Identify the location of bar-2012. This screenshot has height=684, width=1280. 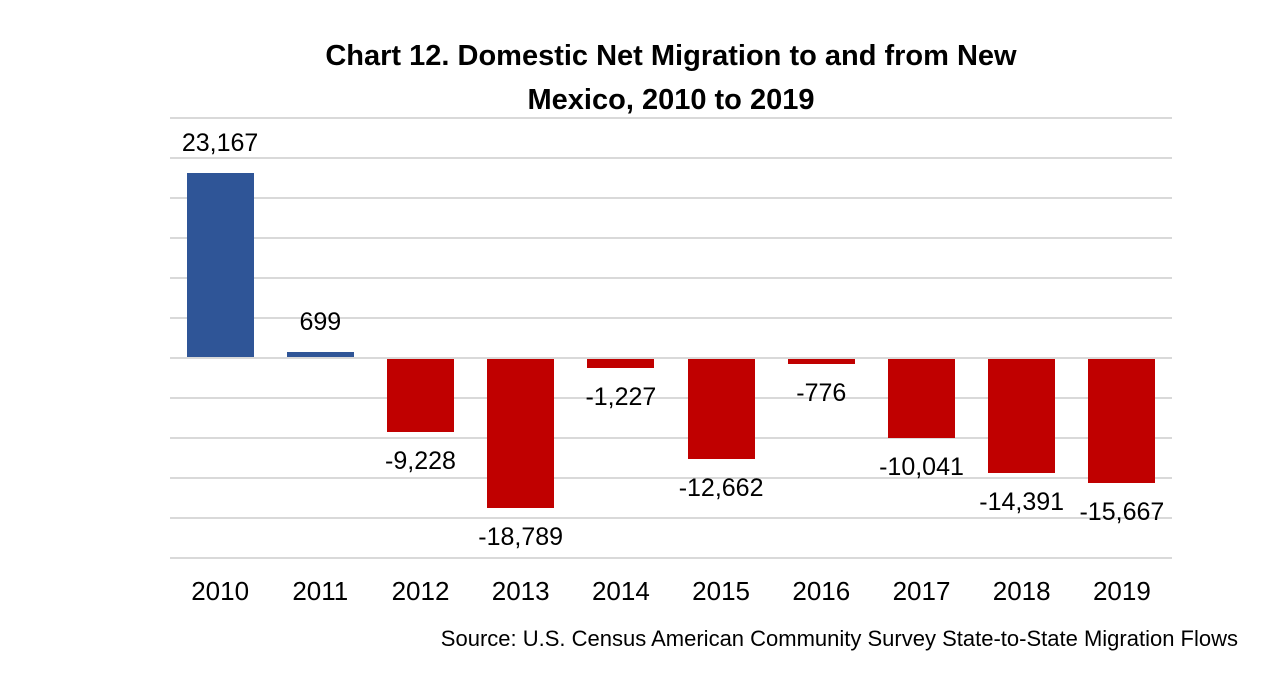
(420, 395).